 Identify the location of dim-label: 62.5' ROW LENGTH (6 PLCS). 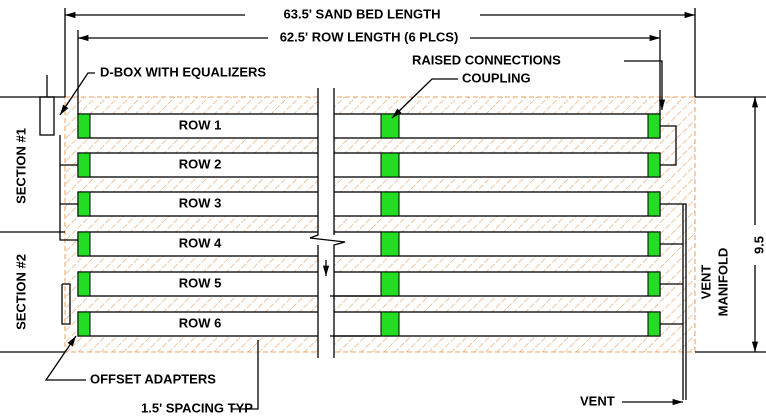
(369, 36).